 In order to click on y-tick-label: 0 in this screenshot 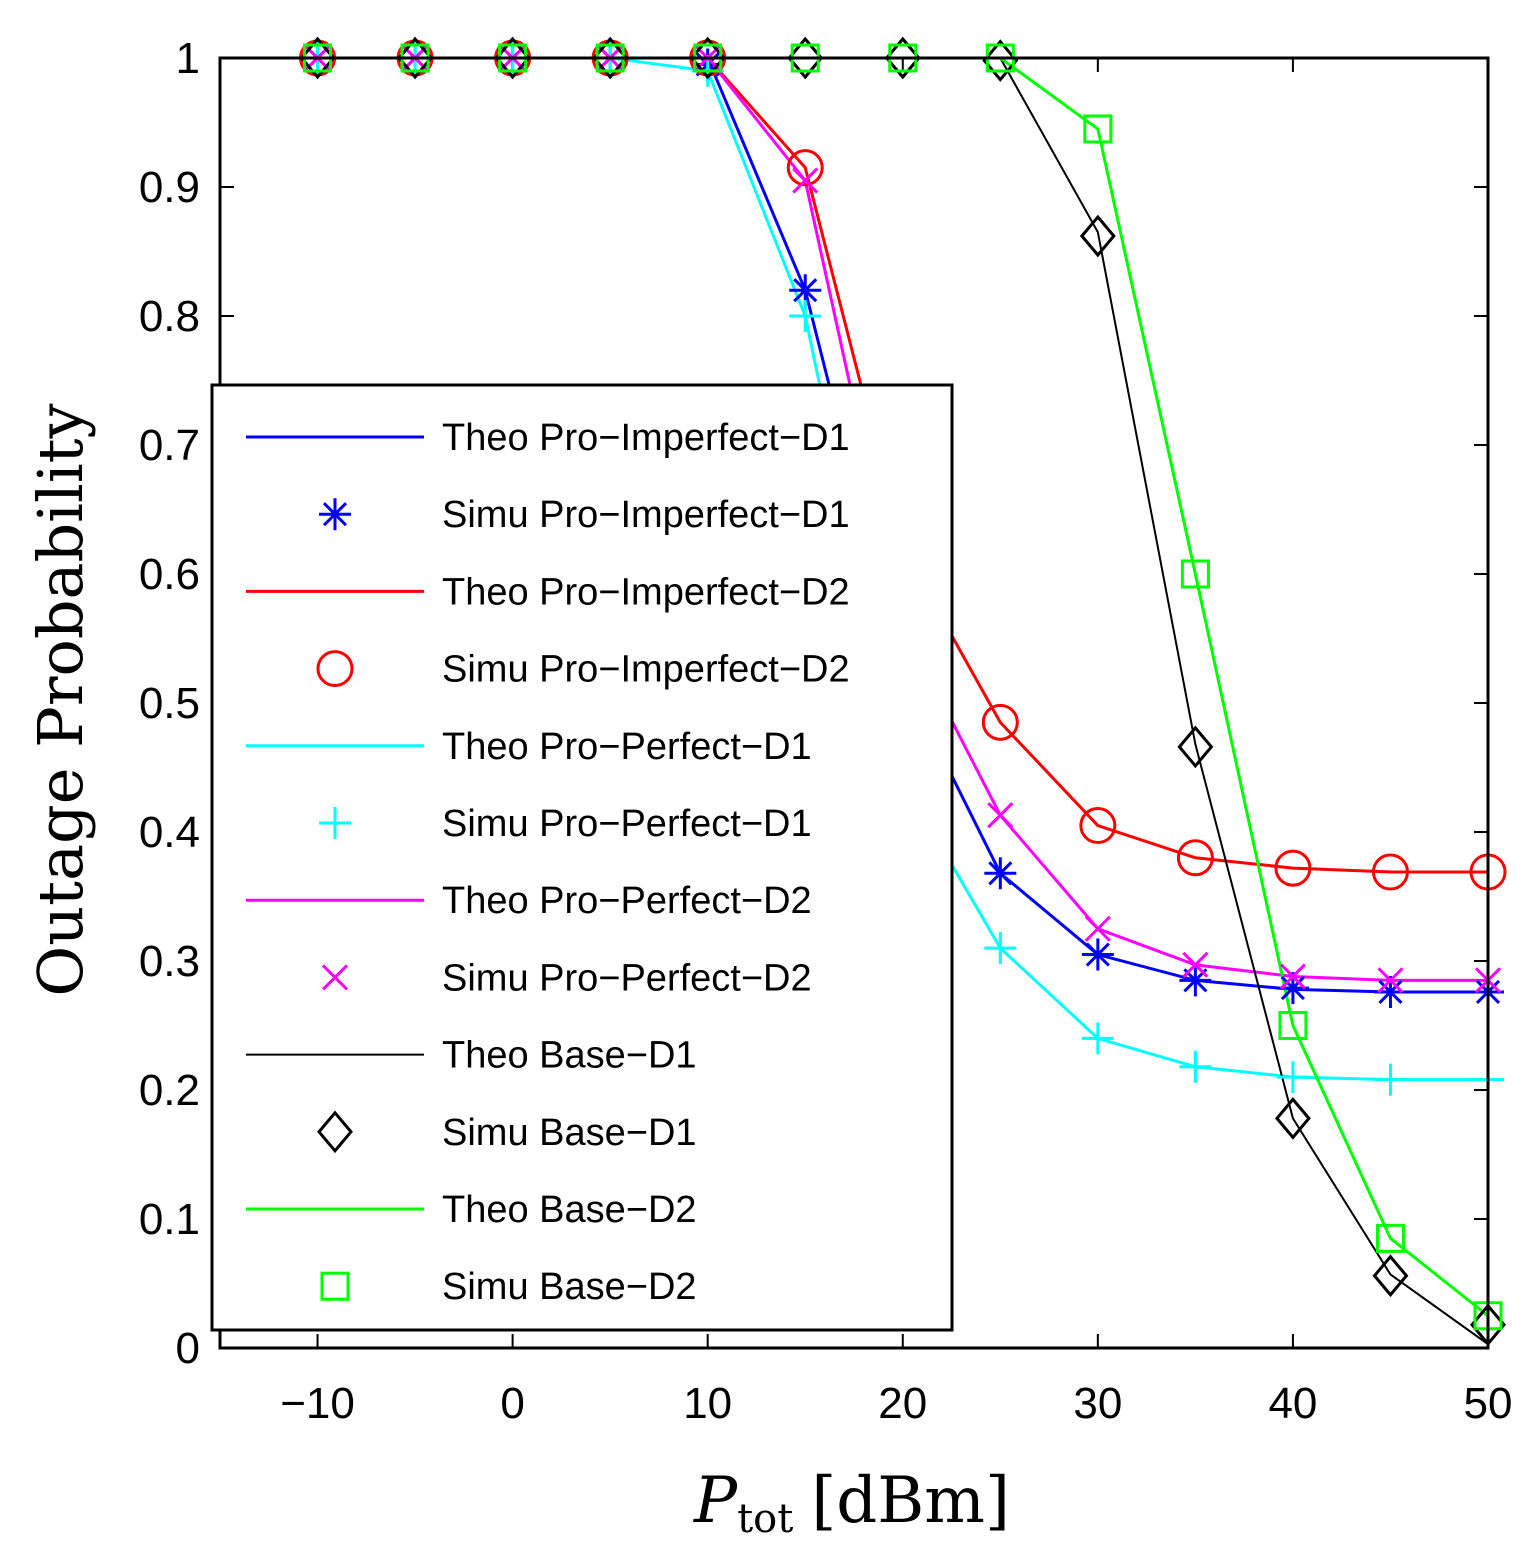, I will do `click(188, 1348)`.